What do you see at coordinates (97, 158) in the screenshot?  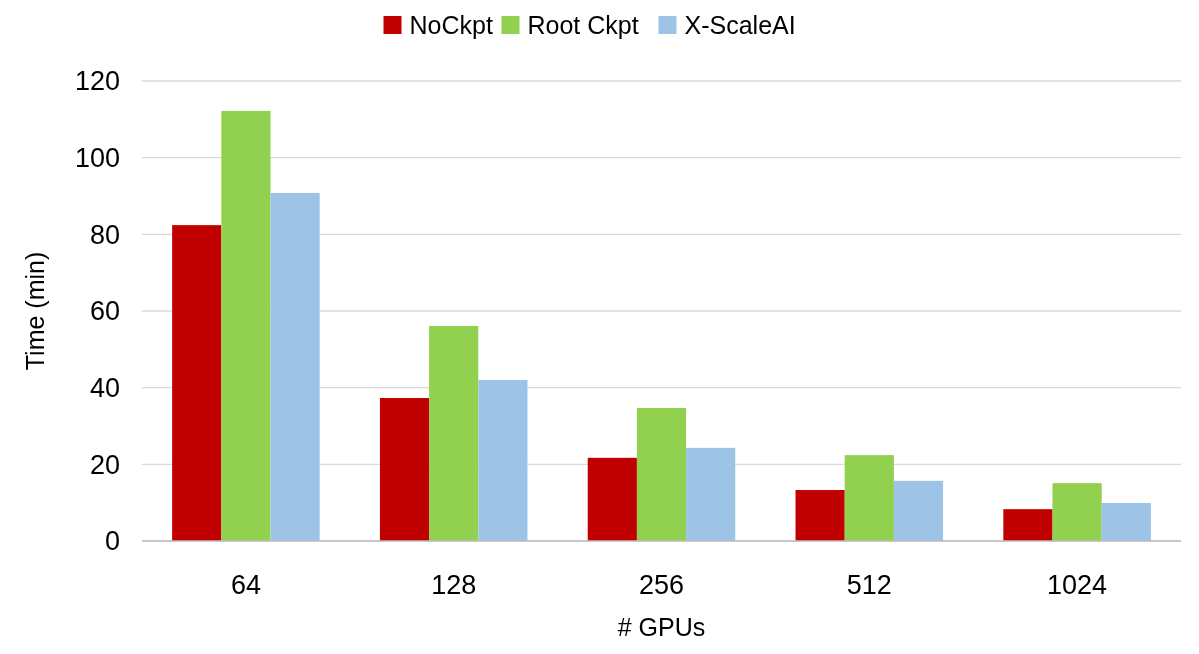 I see `y-tick-label: 100` at bounding box center [97, 158].